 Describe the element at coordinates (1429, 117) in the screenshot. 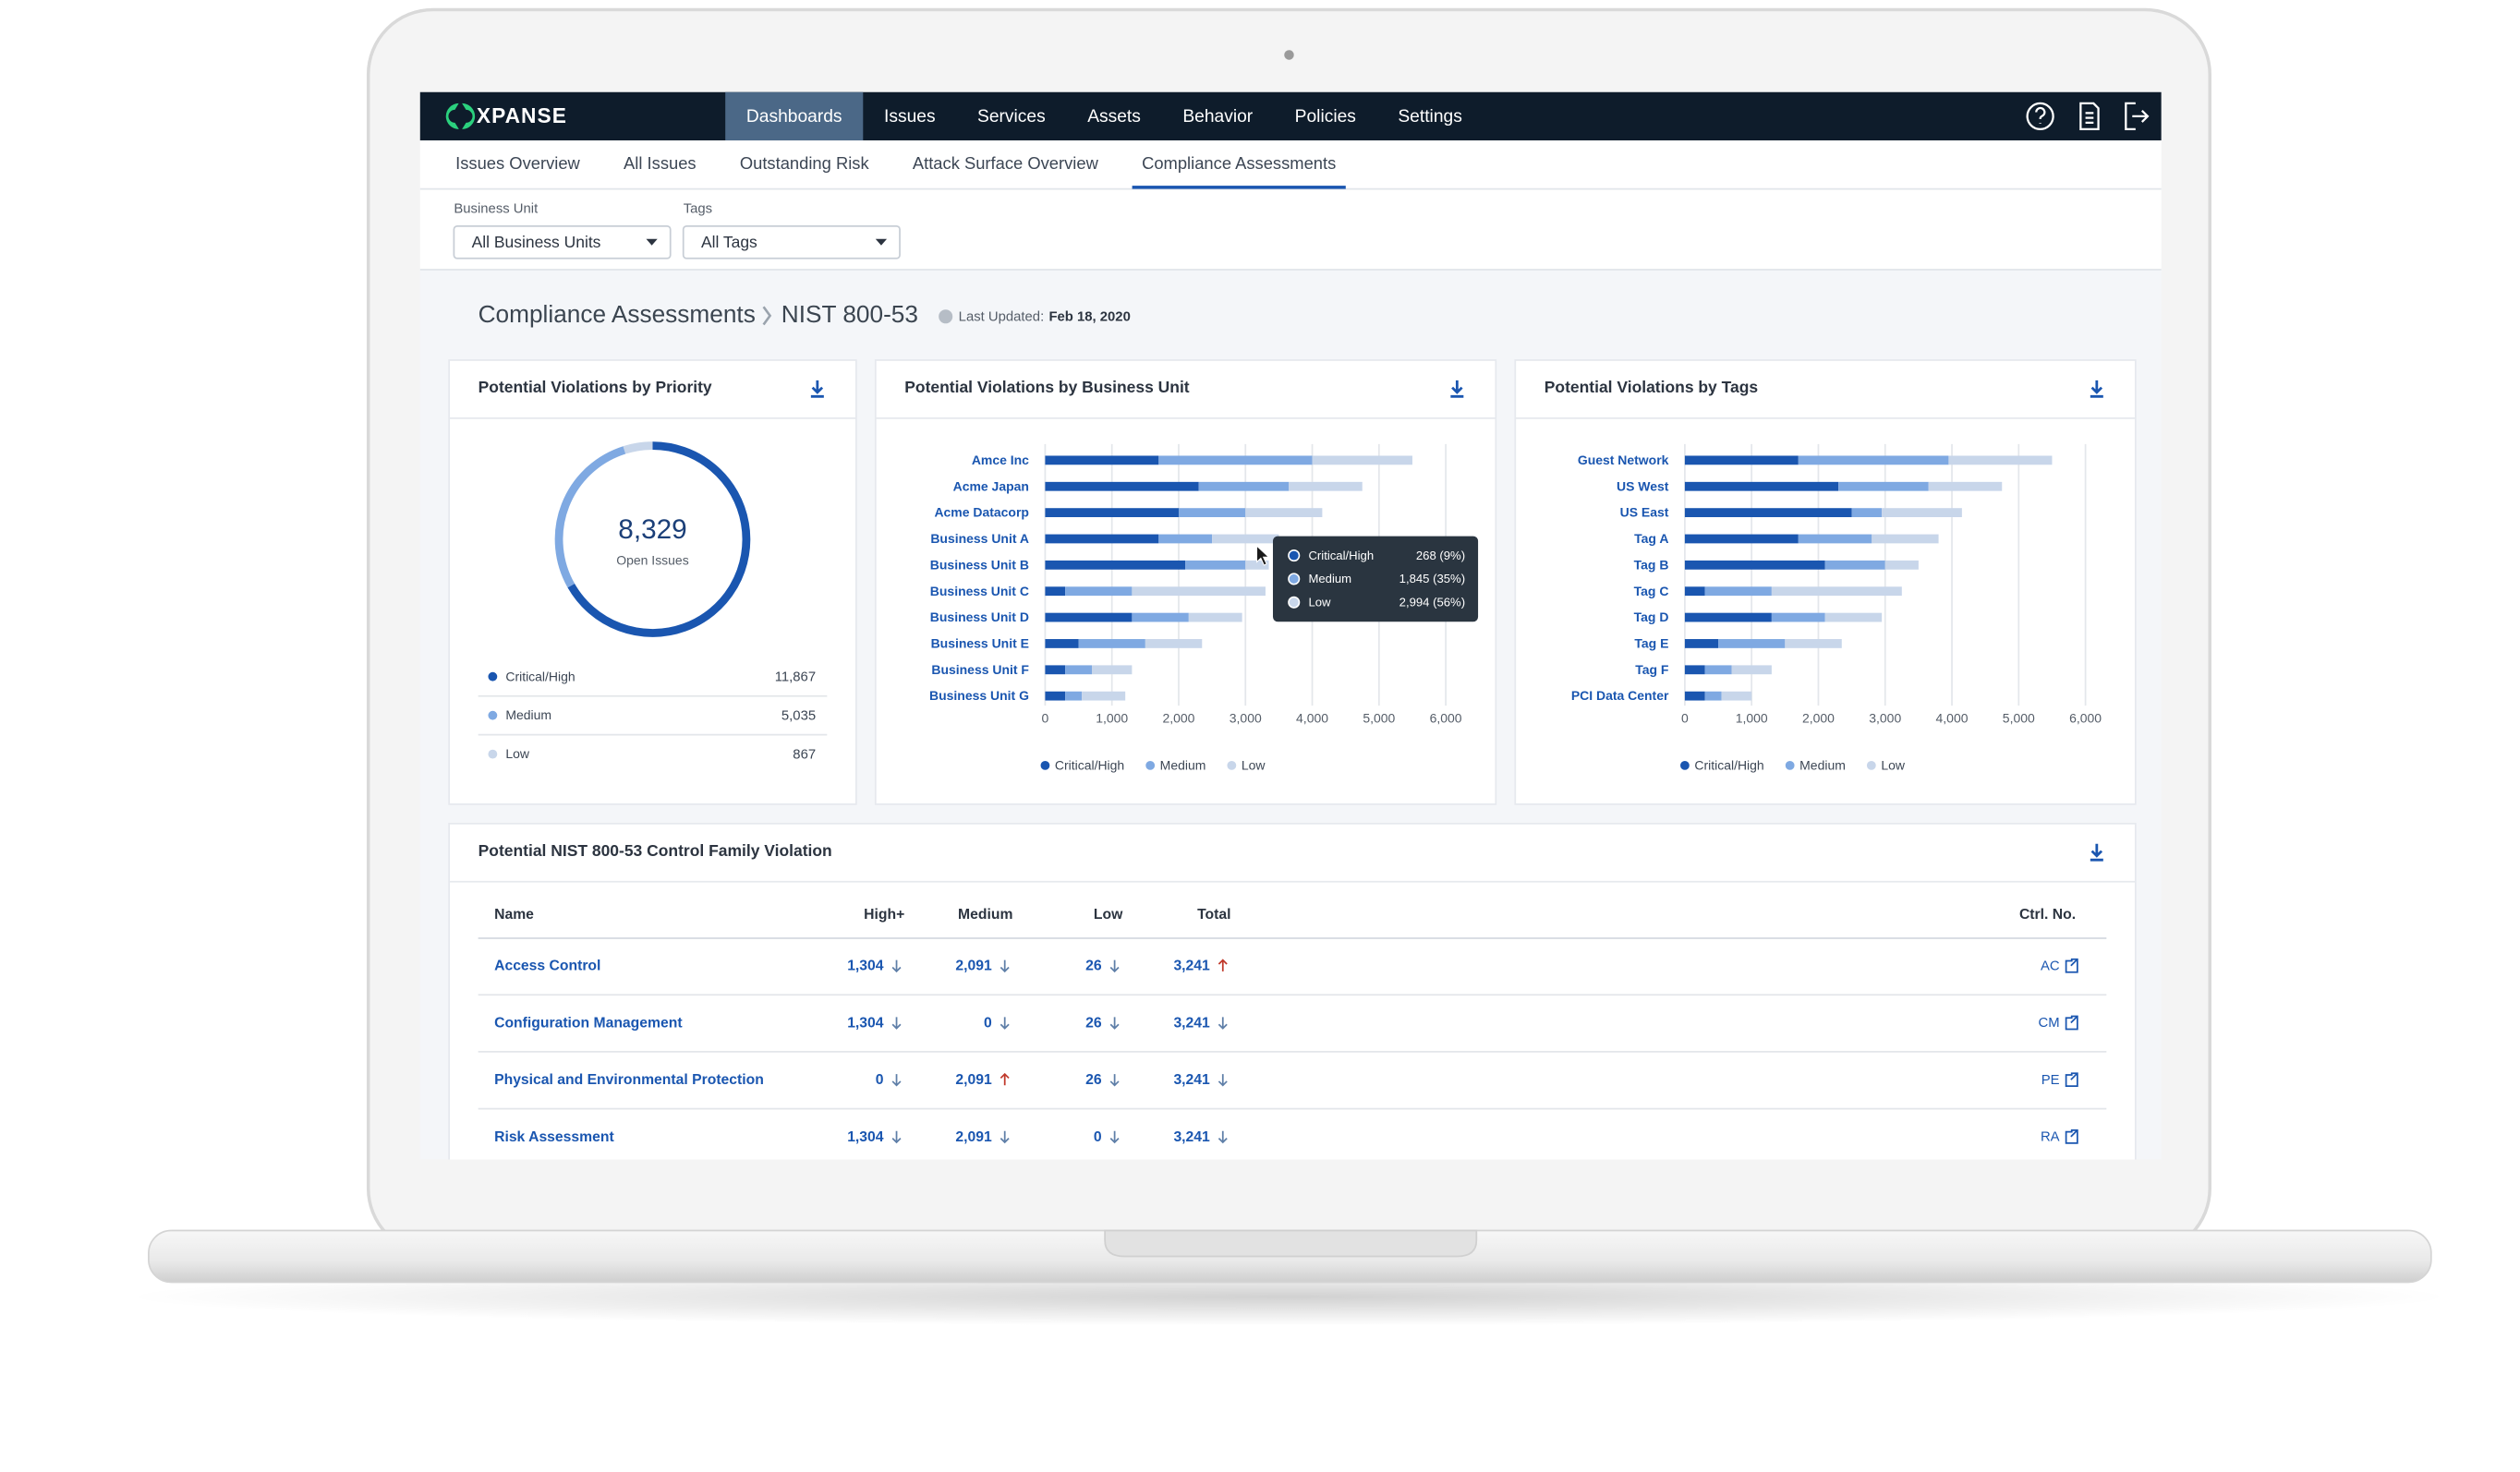

I see `nav-item: Settings` at that location.